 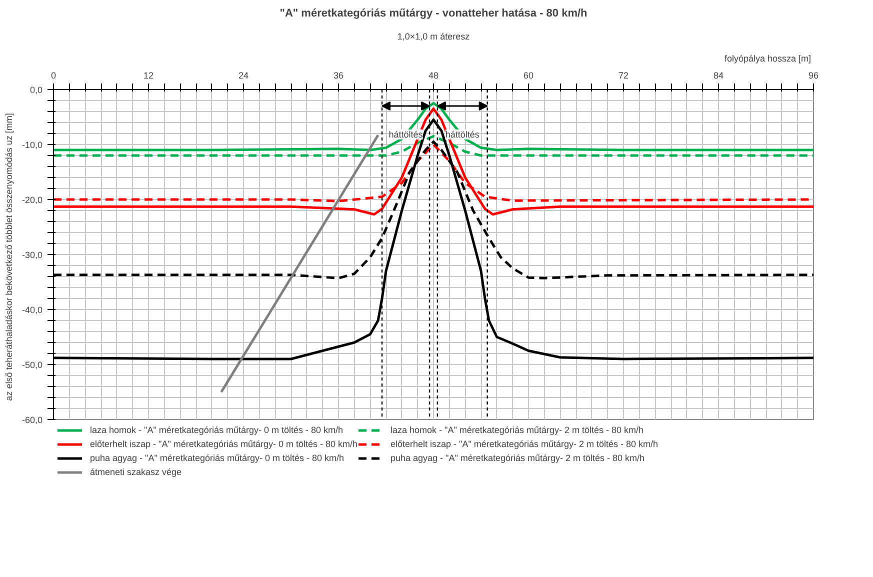 What do you see at coordinates (433, 75) in the screenshot?
I see `x-tick-label: 48` at bounding box center [433, 75].